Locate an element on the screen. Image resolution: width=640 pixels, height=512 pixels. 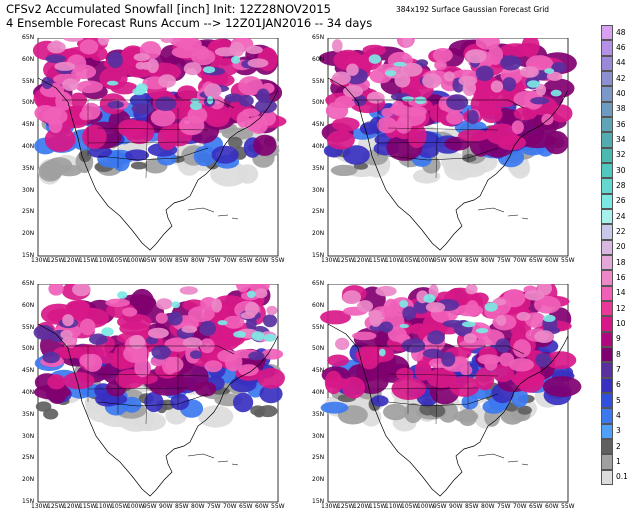
colorbar-label: 18 is located at coordinates (621, 262).